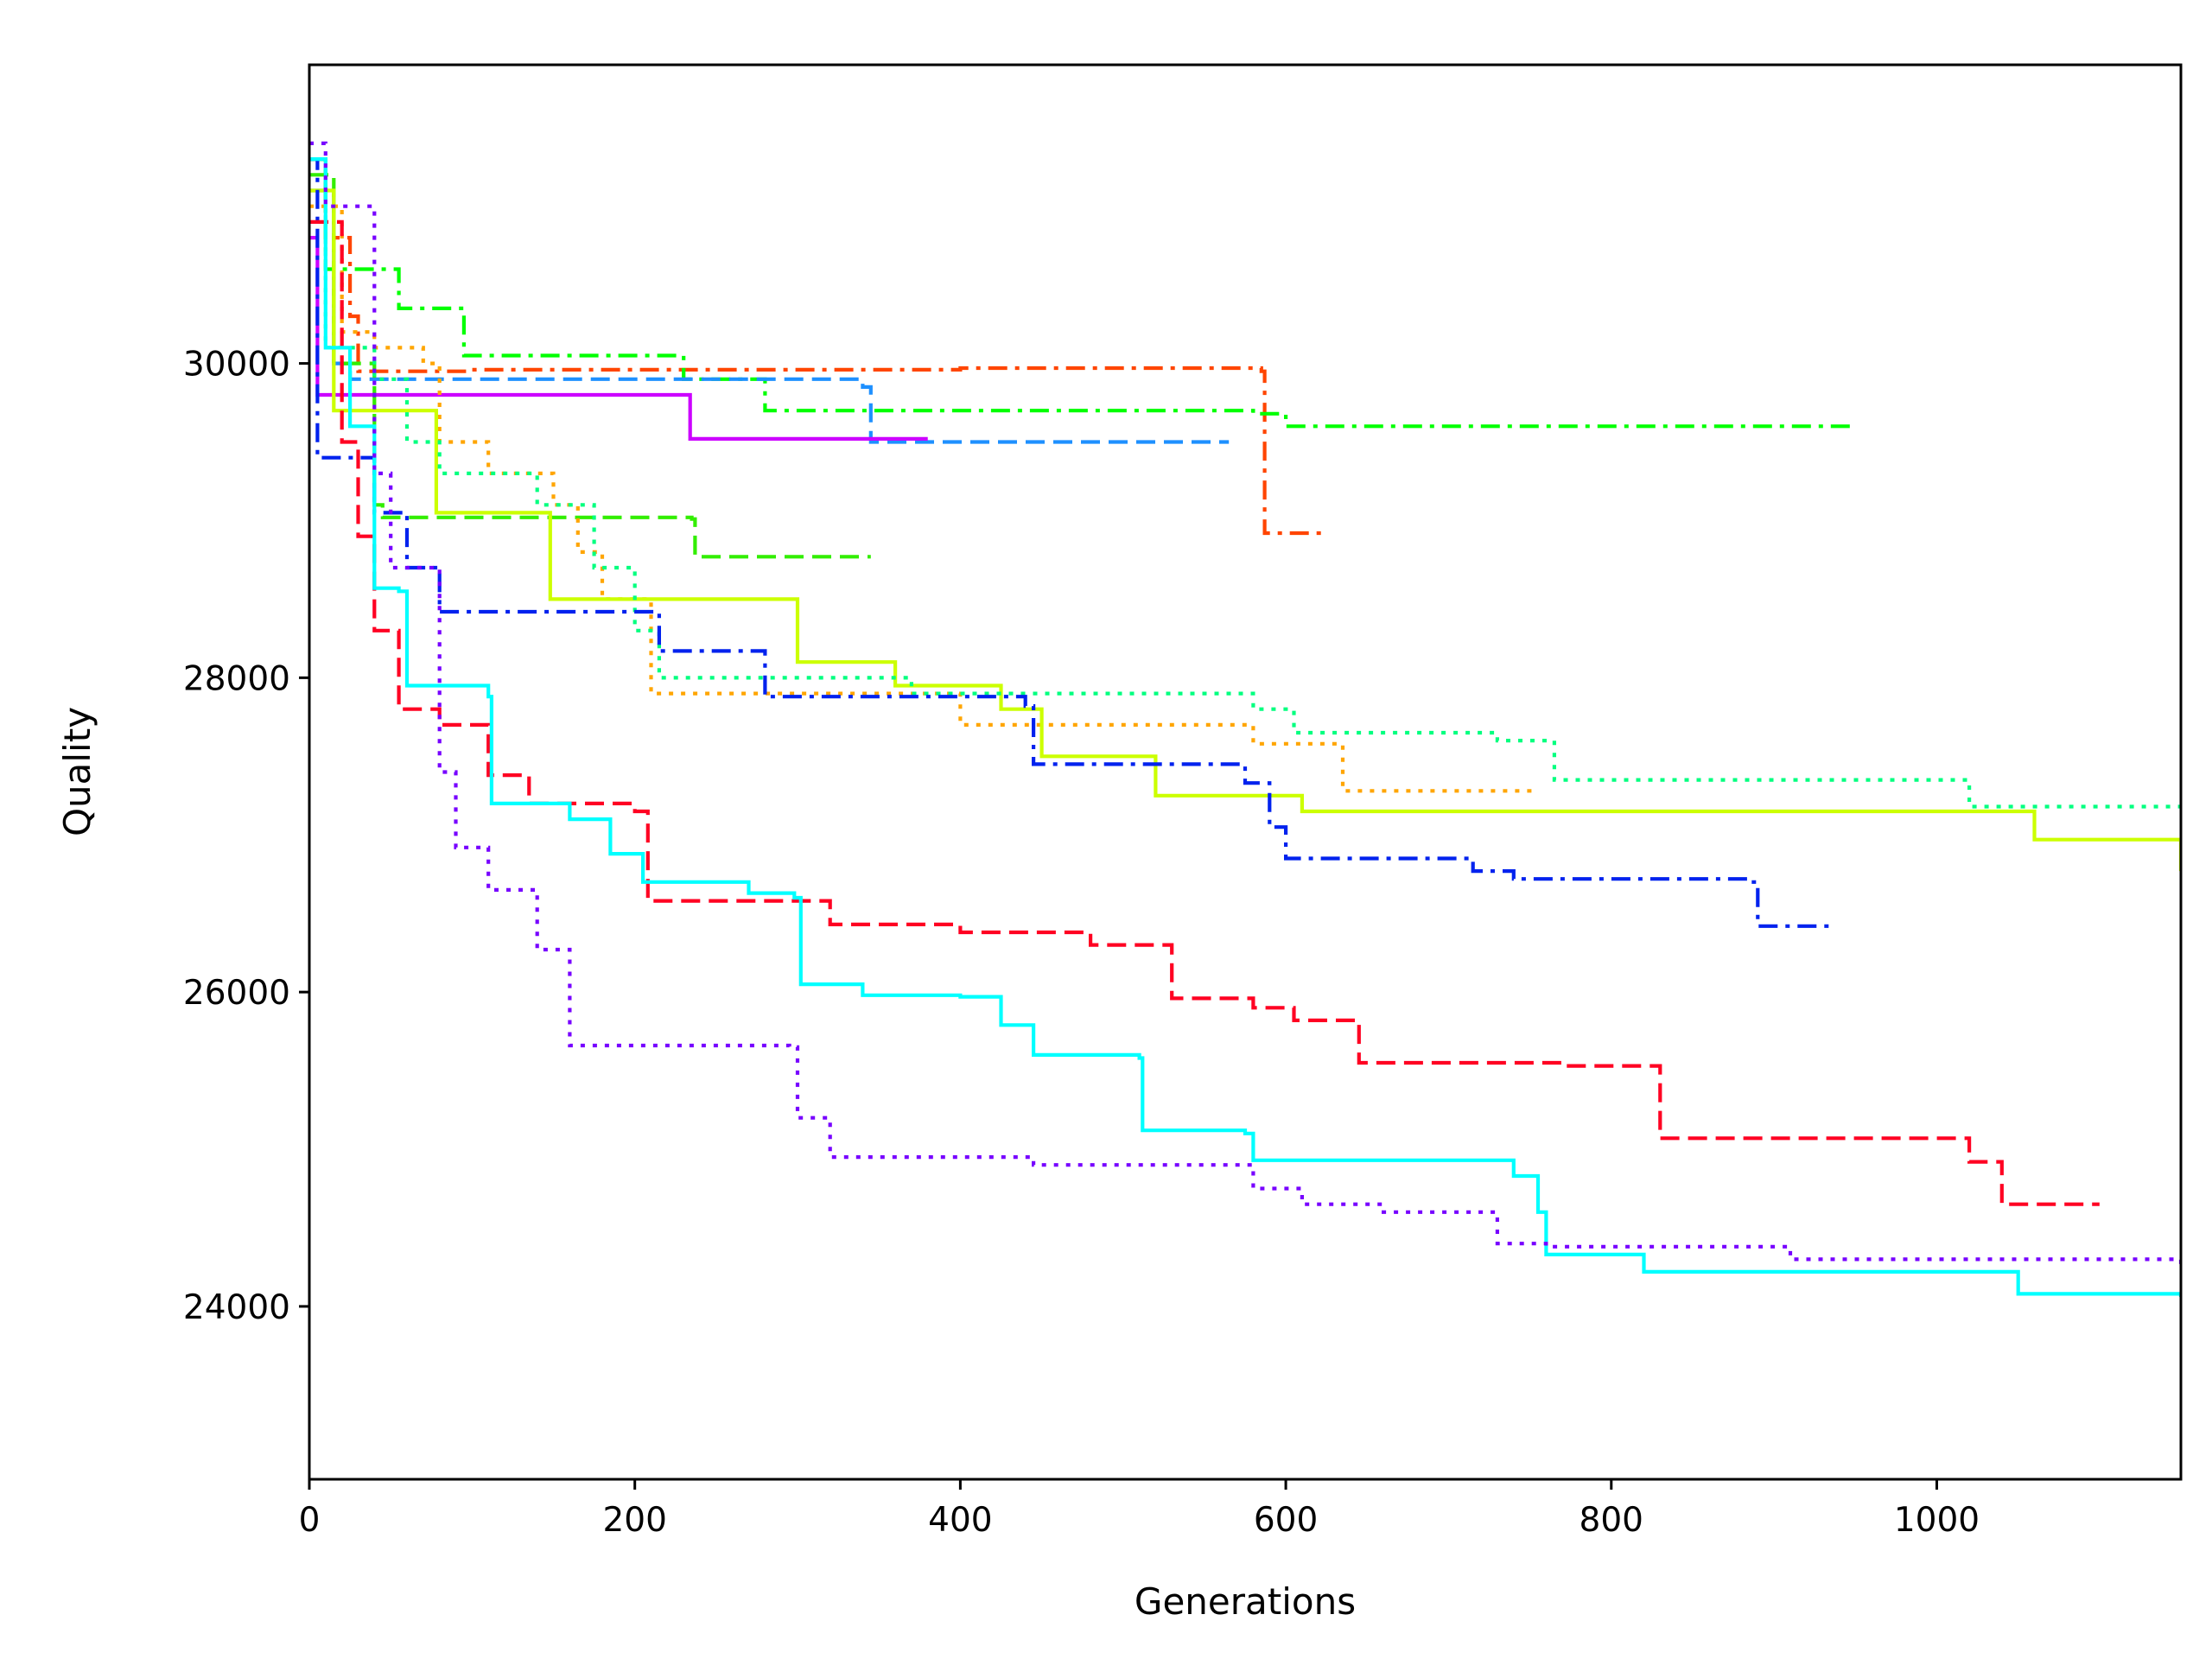 The image size is (2212, 1659). I want to click on x-axis-label: Generations, so click(1245, 1601).